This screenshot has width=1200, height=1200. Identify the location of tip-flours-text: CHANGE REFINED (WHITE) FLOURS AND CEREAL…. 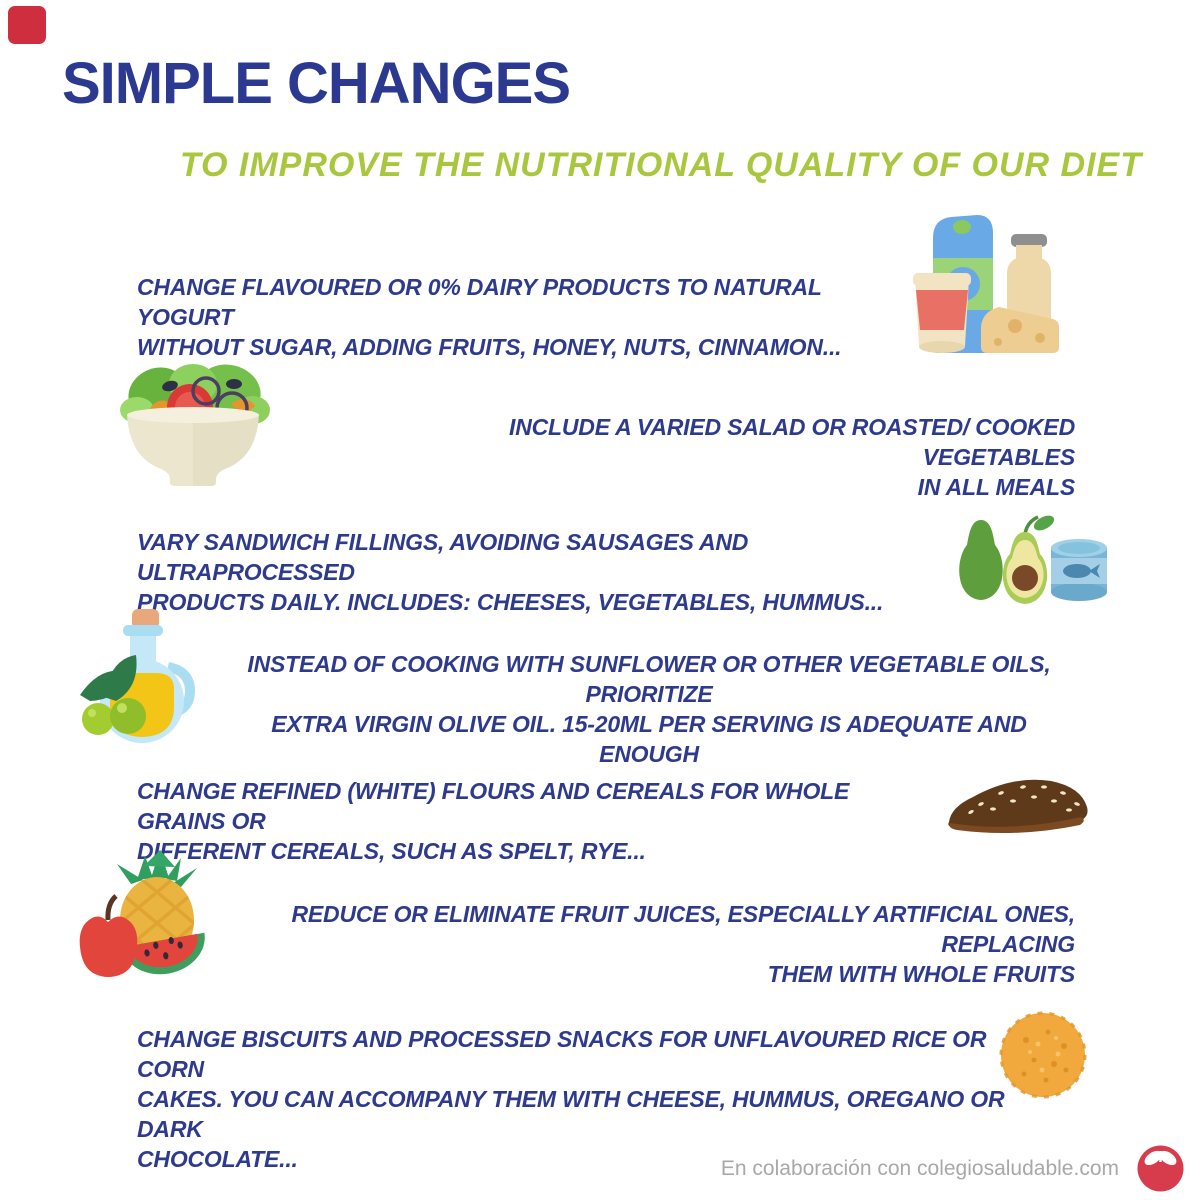
(493, 821).